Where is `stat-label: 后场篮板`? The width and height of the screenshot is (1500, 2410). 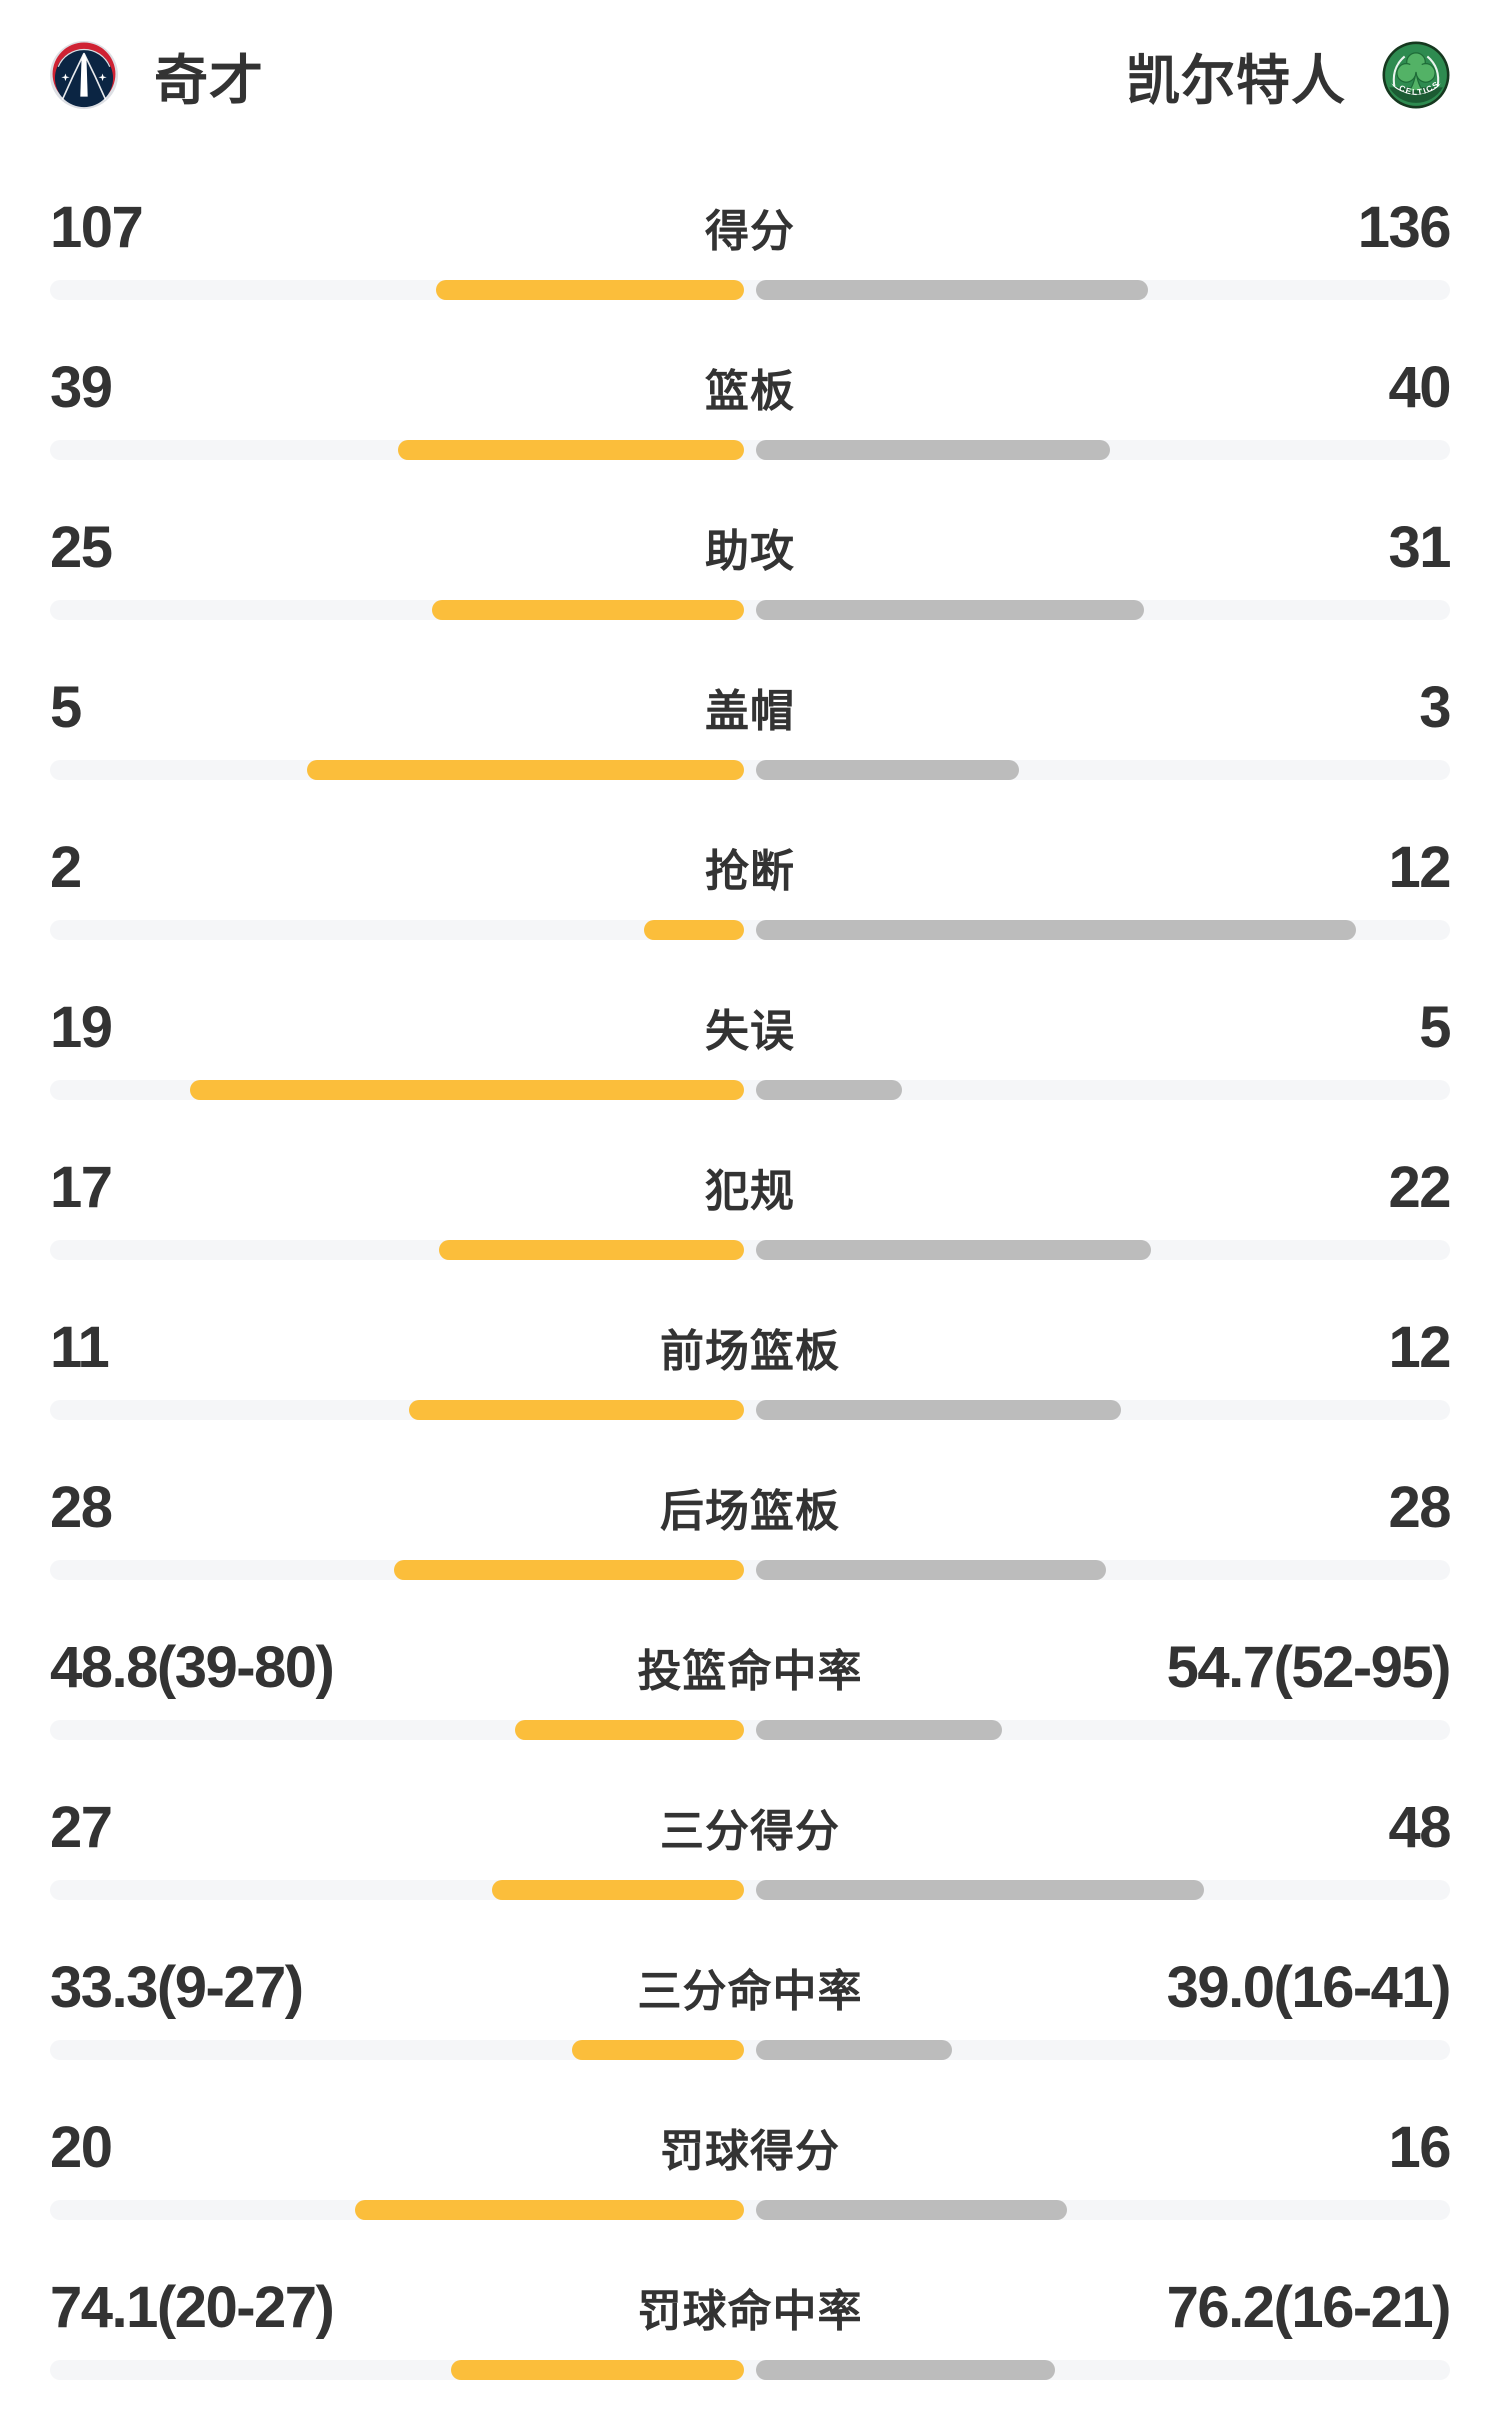
stat-label: 后场篮板 is located at coordinates (750, 1511).